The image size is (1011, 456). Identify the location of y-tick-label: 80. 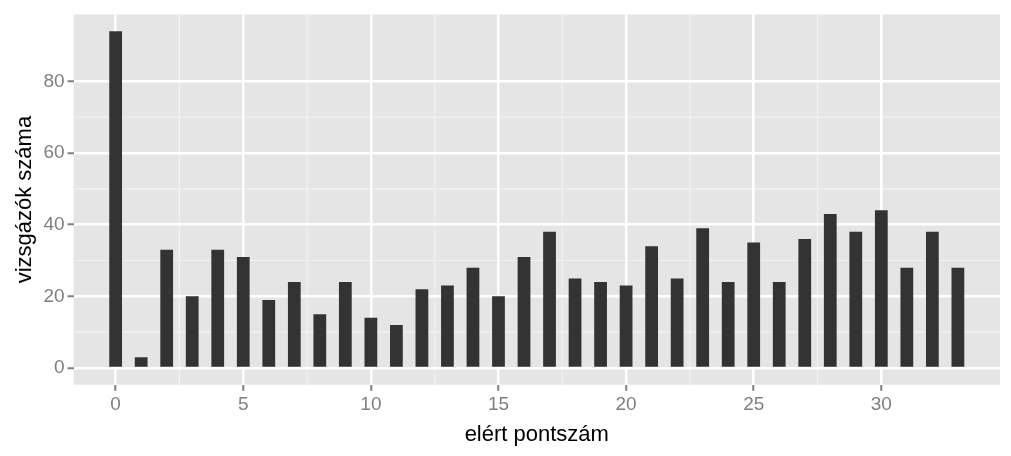
(54, 80).